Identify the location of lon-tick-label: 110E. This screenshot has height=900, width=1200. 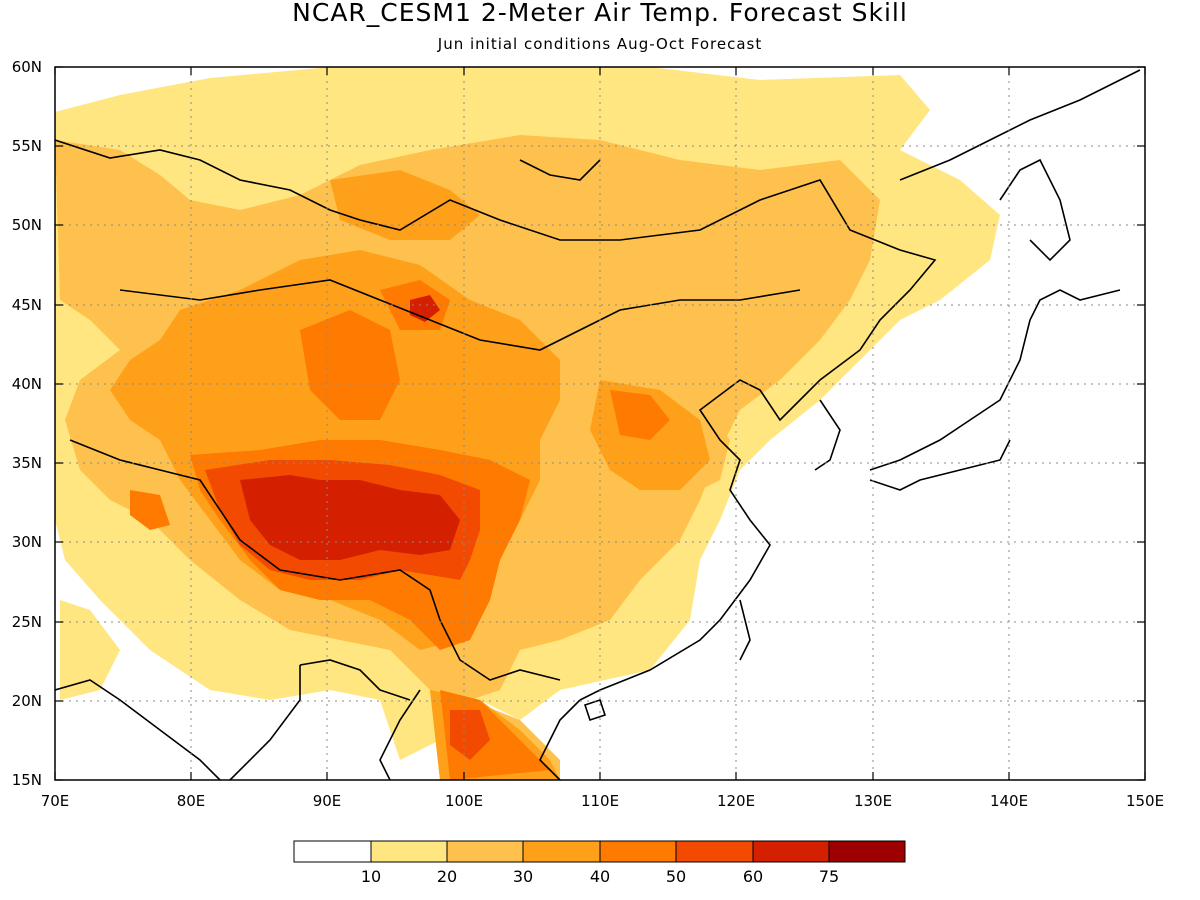
(600, 801).